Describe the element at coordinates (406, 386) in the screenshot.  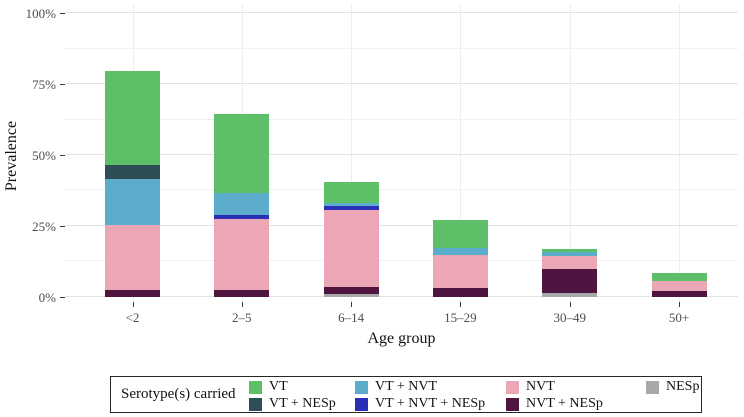
I see `legend-item-label: VT + NVT` at that location.